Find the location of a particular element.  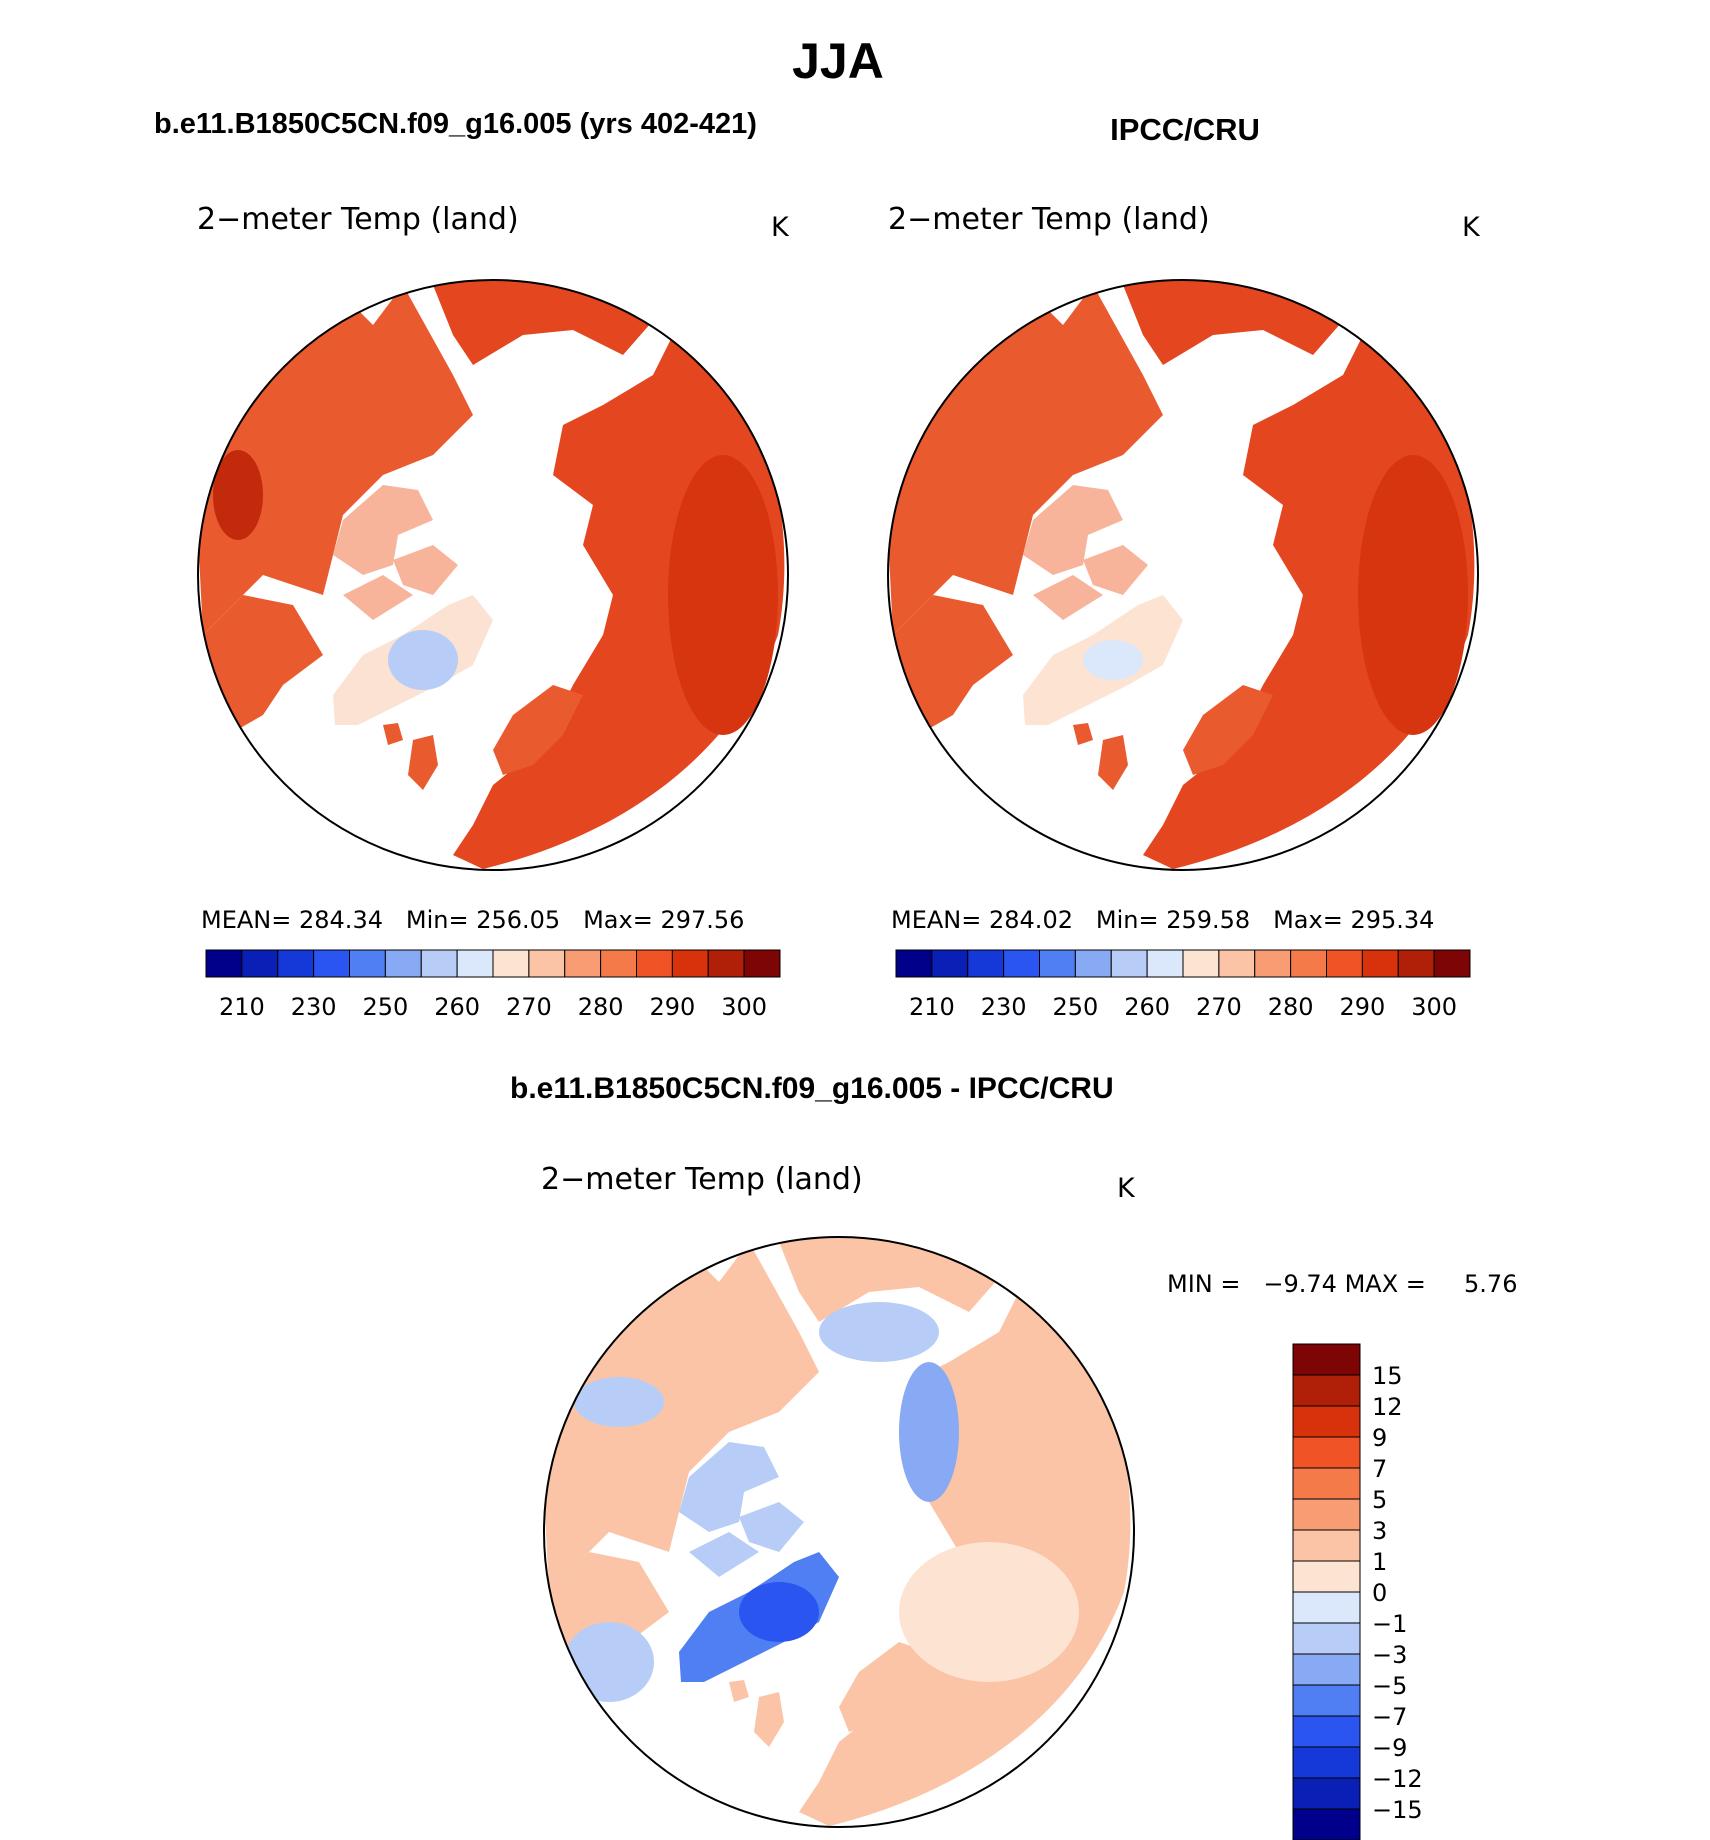

panel2-heading: IPCC/CRU is located at coordinates (1185, 129).